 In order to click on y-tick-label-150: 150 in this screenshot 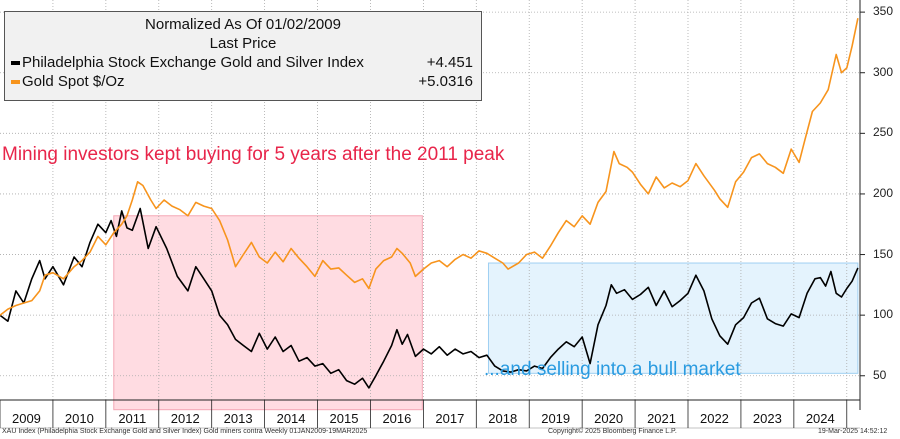, I will do `click(883, 253)`.